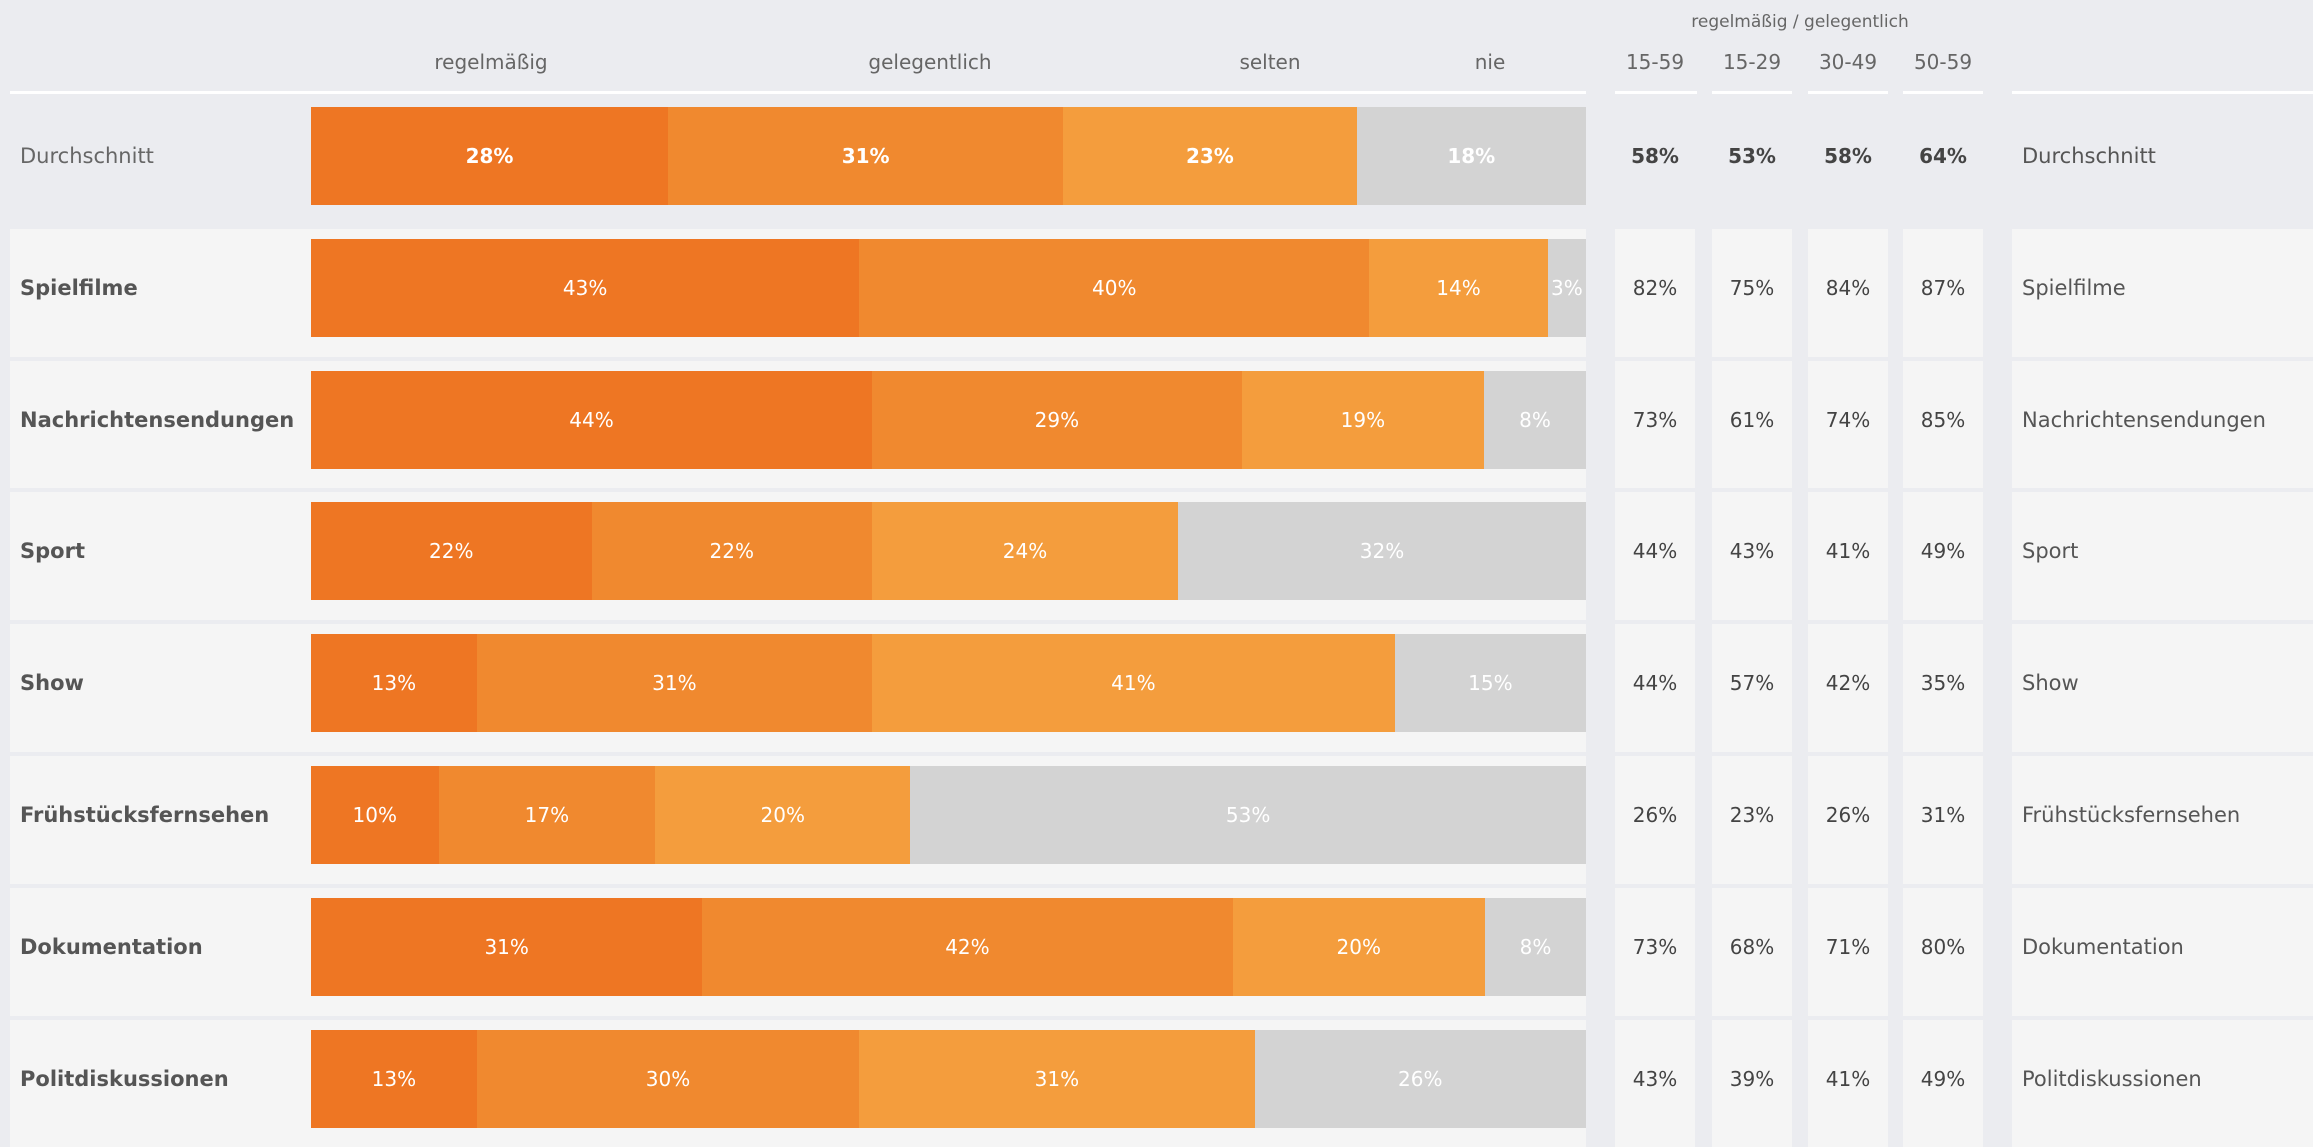  I want to click on category-label-right: Durchschnitt, so click(2089, 156).